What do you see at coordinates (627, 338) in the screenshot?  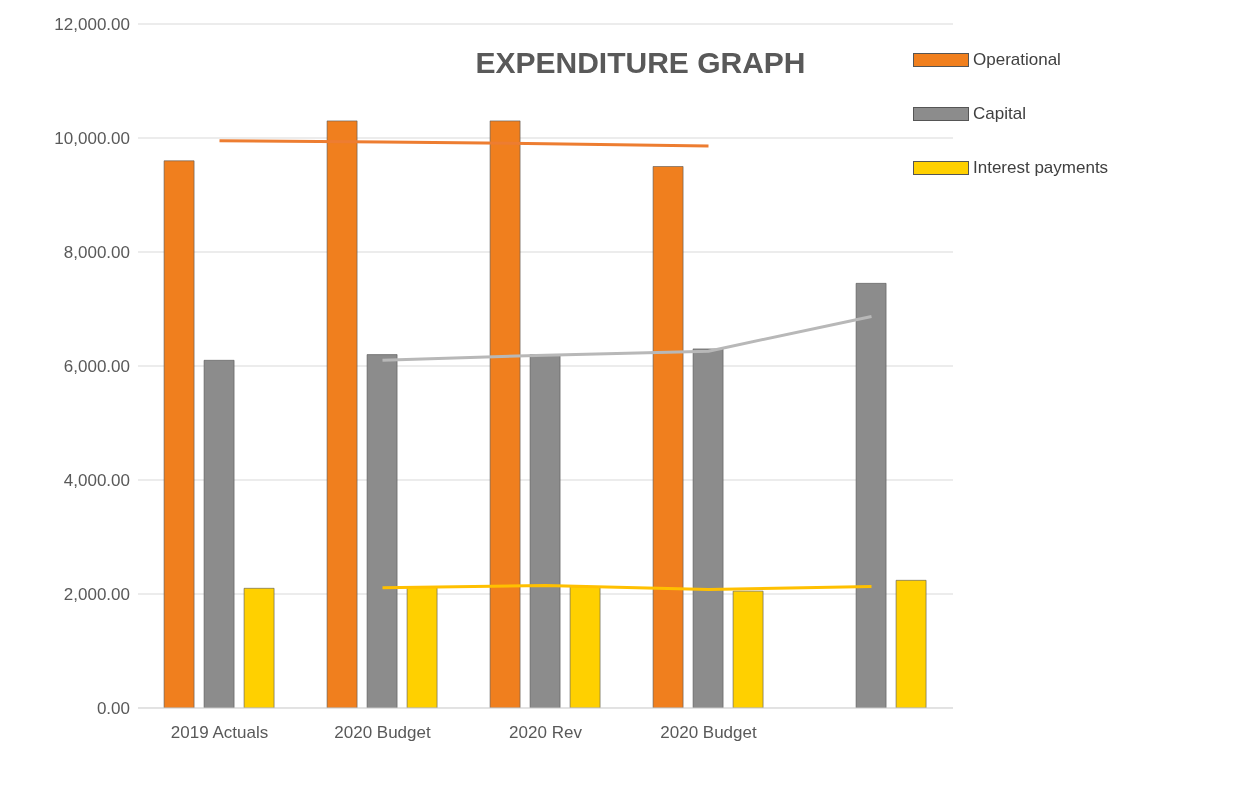 I see `line-series` at bounding box center [627, 338].